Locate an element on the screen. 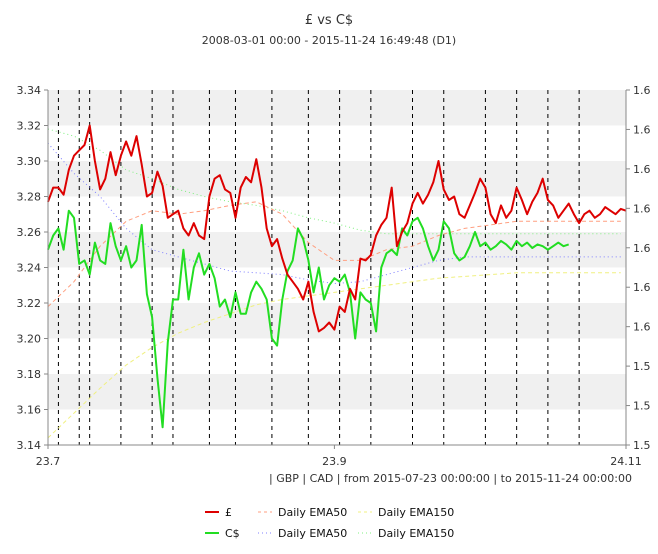 The height and width of the screenshot is (554, 658). y-tick-label: 3.26 is located at coordinates (29, 232).